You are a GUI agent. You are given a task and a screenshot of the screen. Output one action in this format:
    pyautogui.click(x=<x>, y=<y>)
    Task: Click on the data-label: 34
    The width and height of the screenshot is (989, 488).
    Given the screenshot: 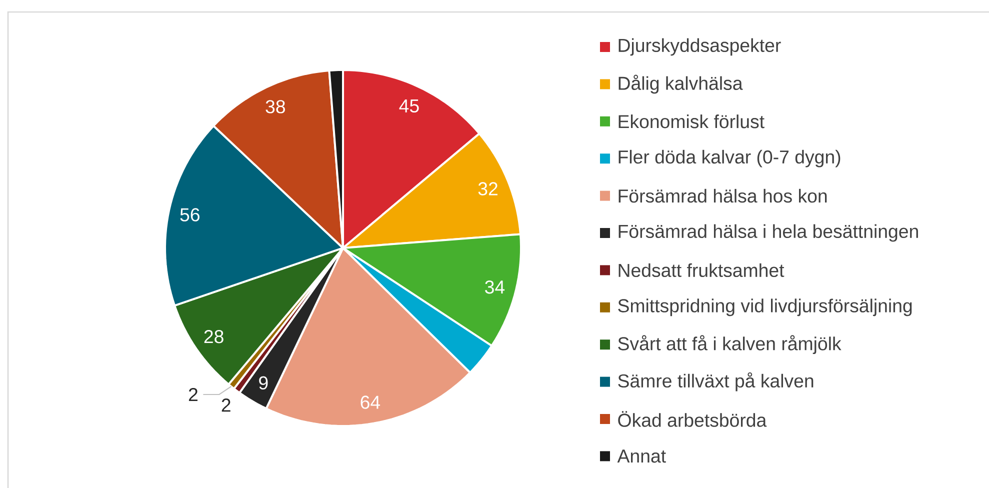 What is the action you would take?
    pyautogui.click(x=495, y=287)
    